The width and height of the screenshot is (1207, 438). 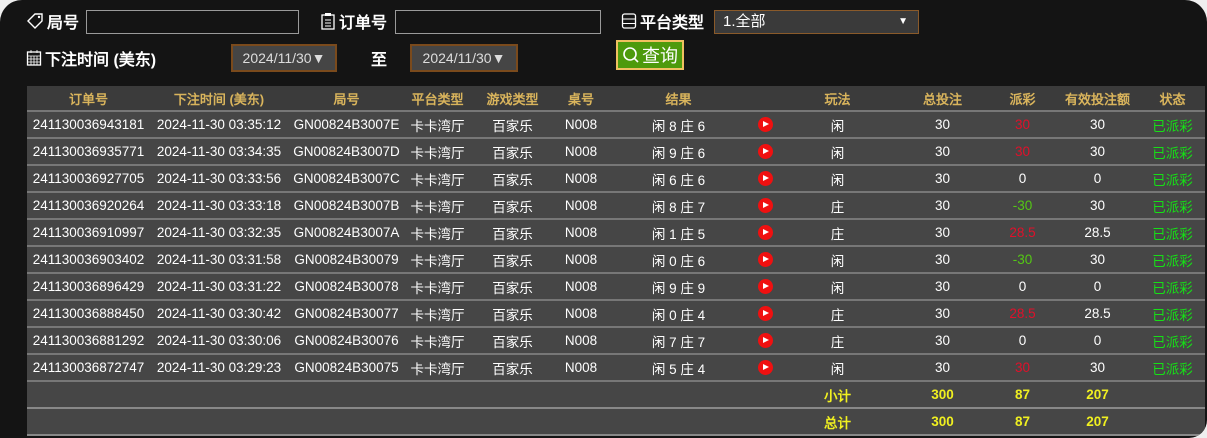 I want to click on time-cell: 2024-11-30 03:30:06, so click(x=219, y=341).